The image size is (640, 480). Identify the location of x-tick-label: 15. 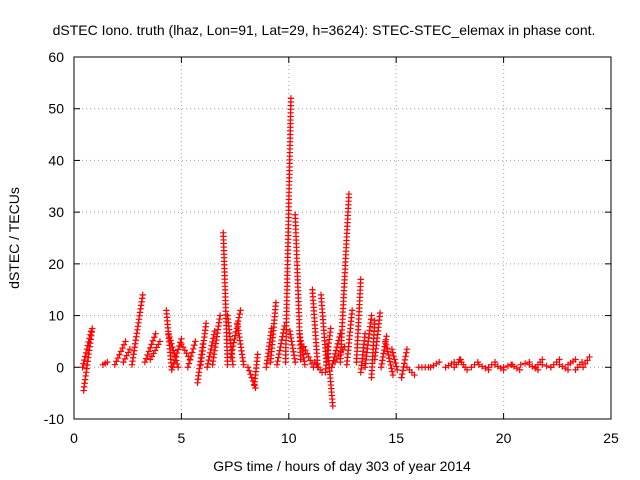
(396, 438).